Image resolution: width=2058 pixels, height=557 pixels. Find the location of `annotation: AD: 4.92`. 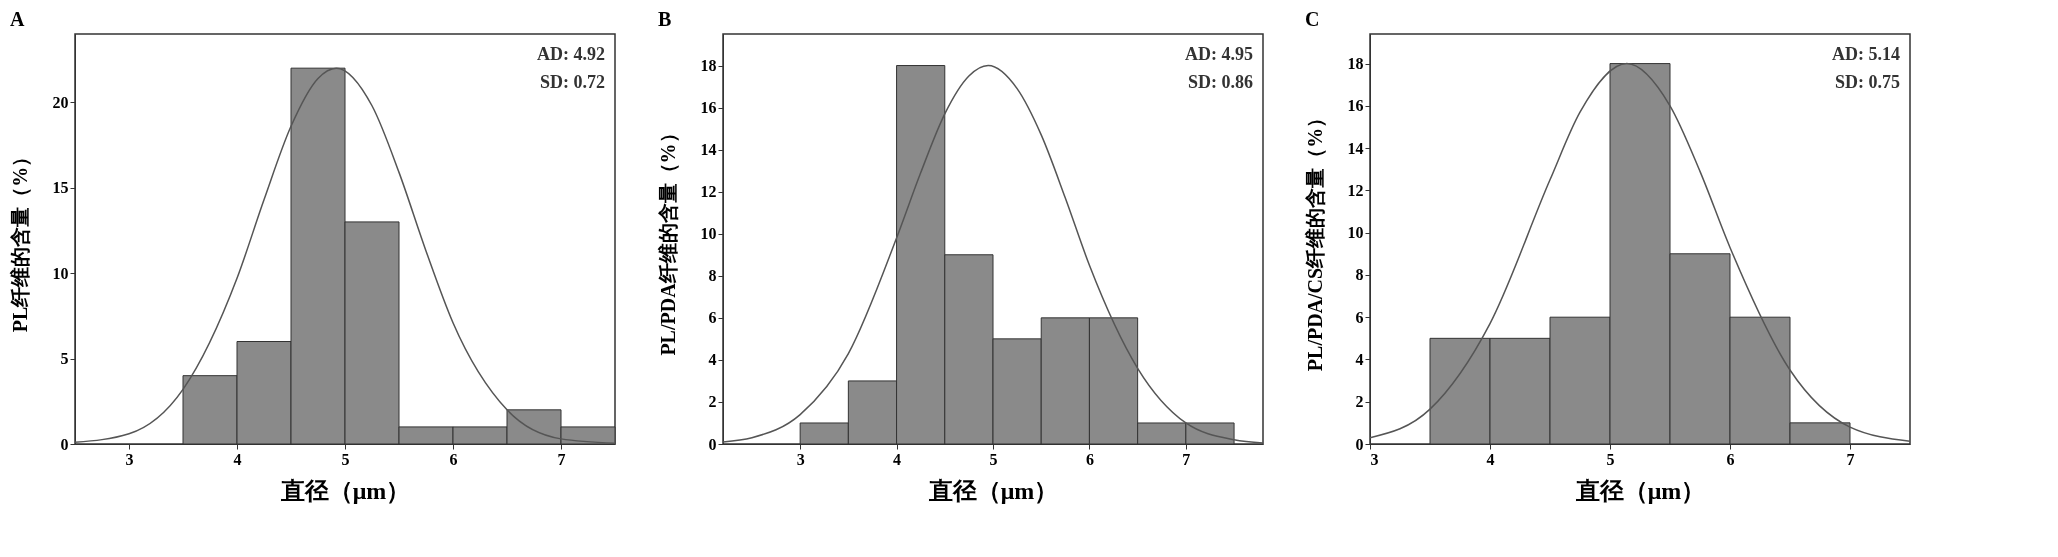

annotation: AD: 4.92 is located at coordinates (571, 54).